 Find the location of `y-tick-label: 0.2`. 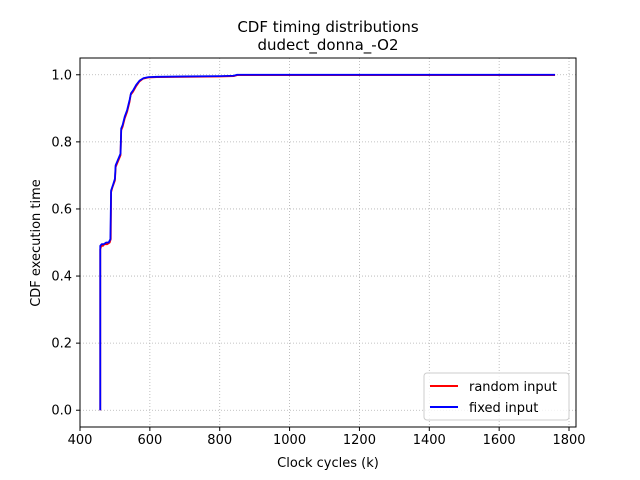

y-tick-label: 0.2 is located at coordinates (61, 344).